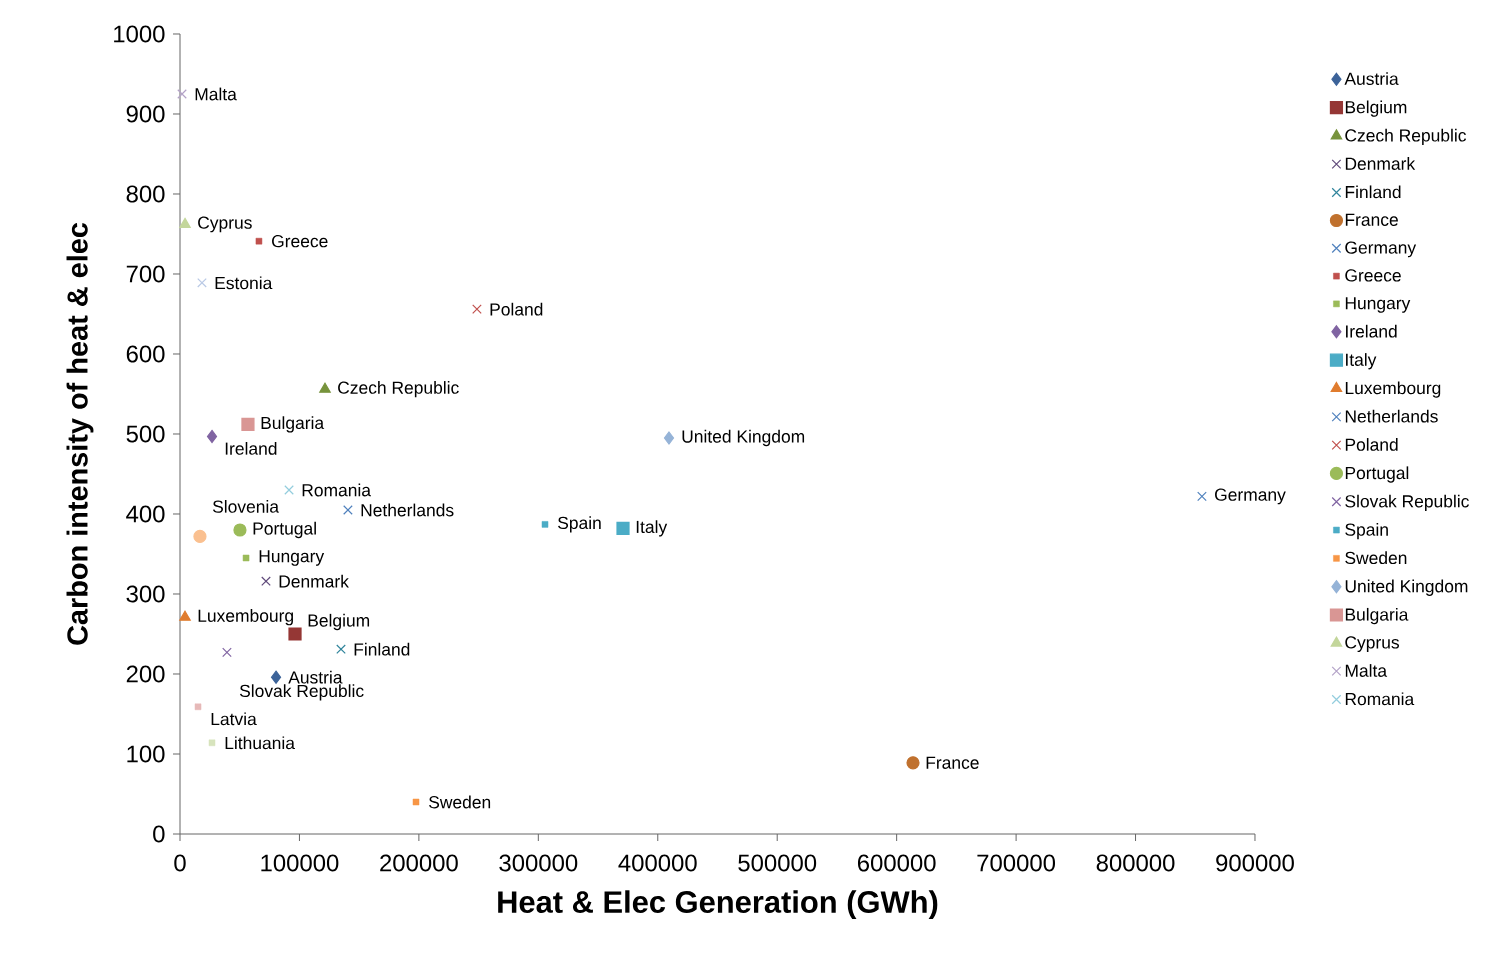  Describe the element at coordinates (244, 283) in the screenshot. I see `annotation: Estonia` at that location.